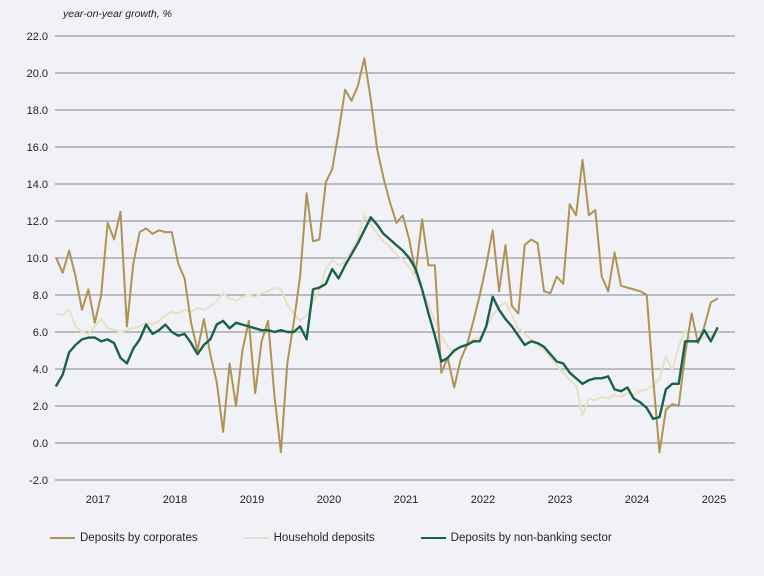  I want to click on x-axis-tick-label: 2018, so click(175, 500).